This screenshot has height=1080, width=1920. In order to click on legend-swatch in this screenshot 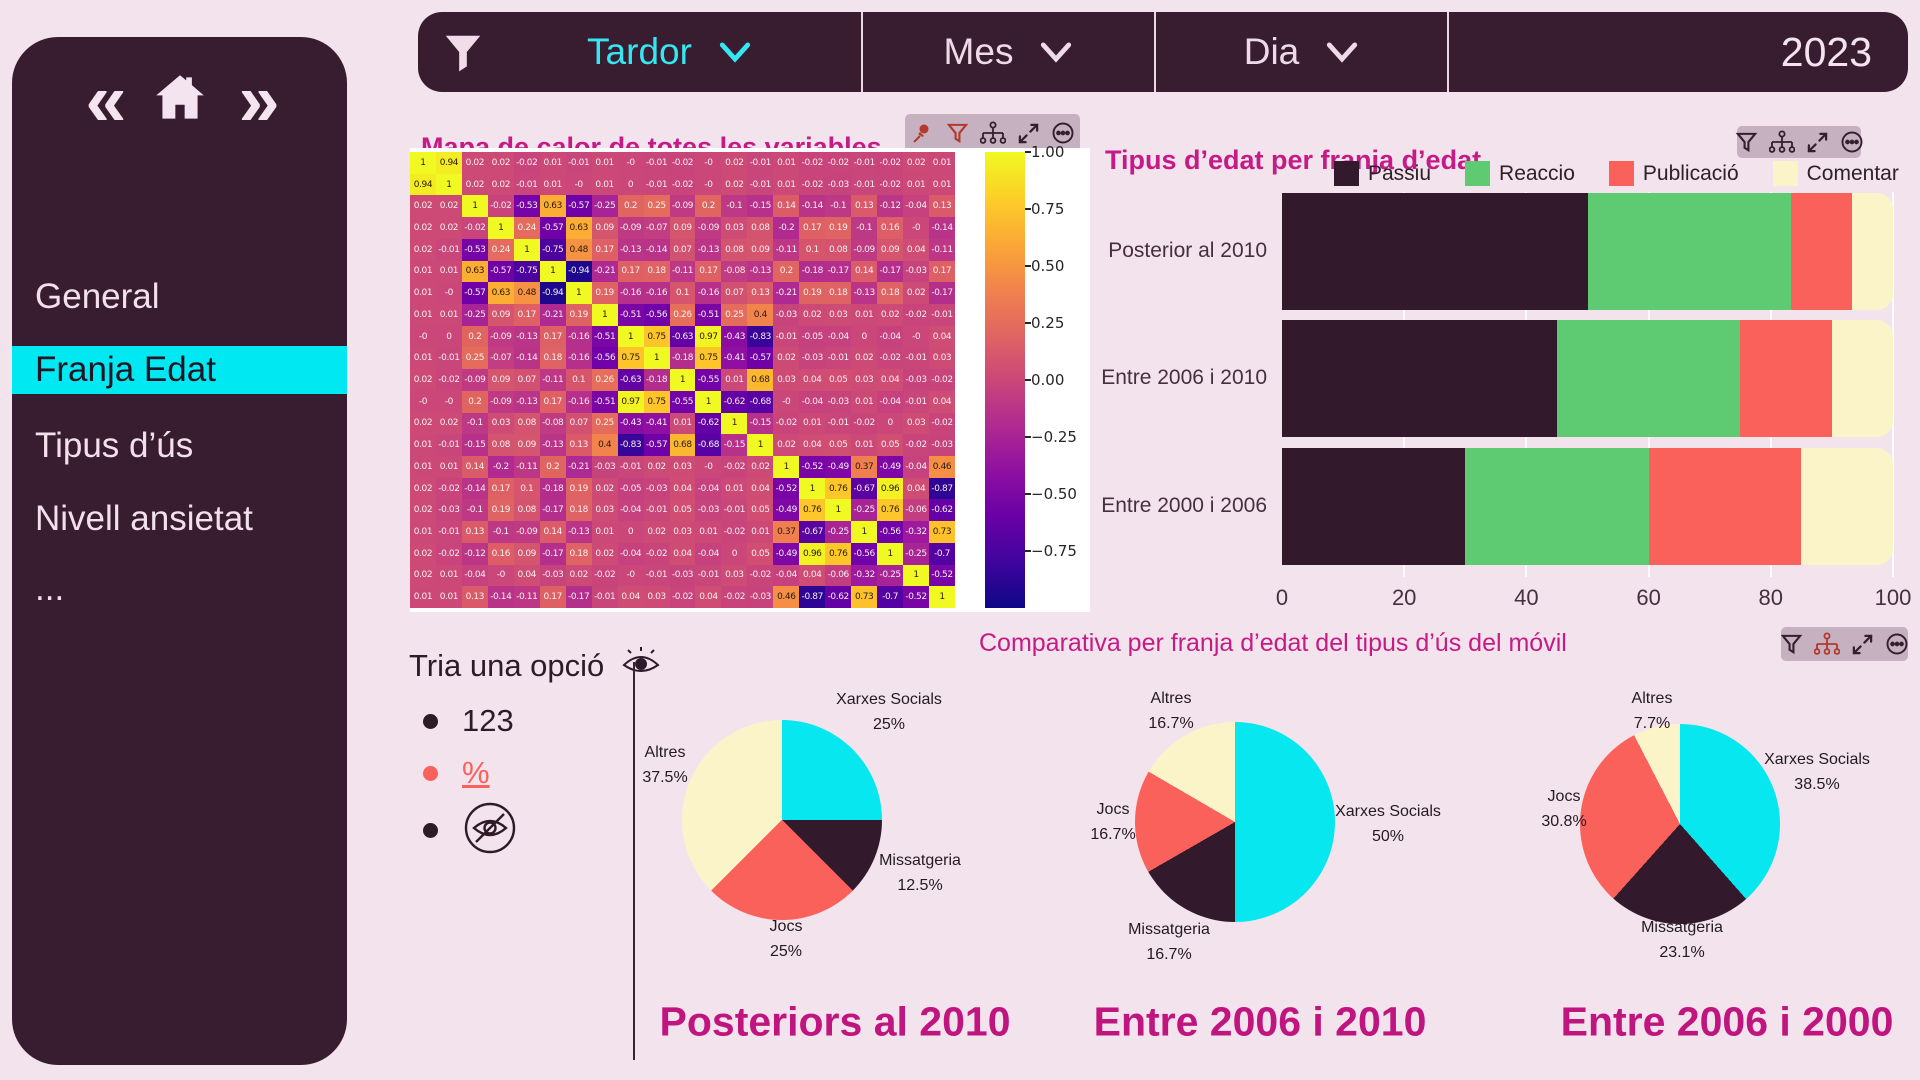, I will do `click(1346, 173)`.